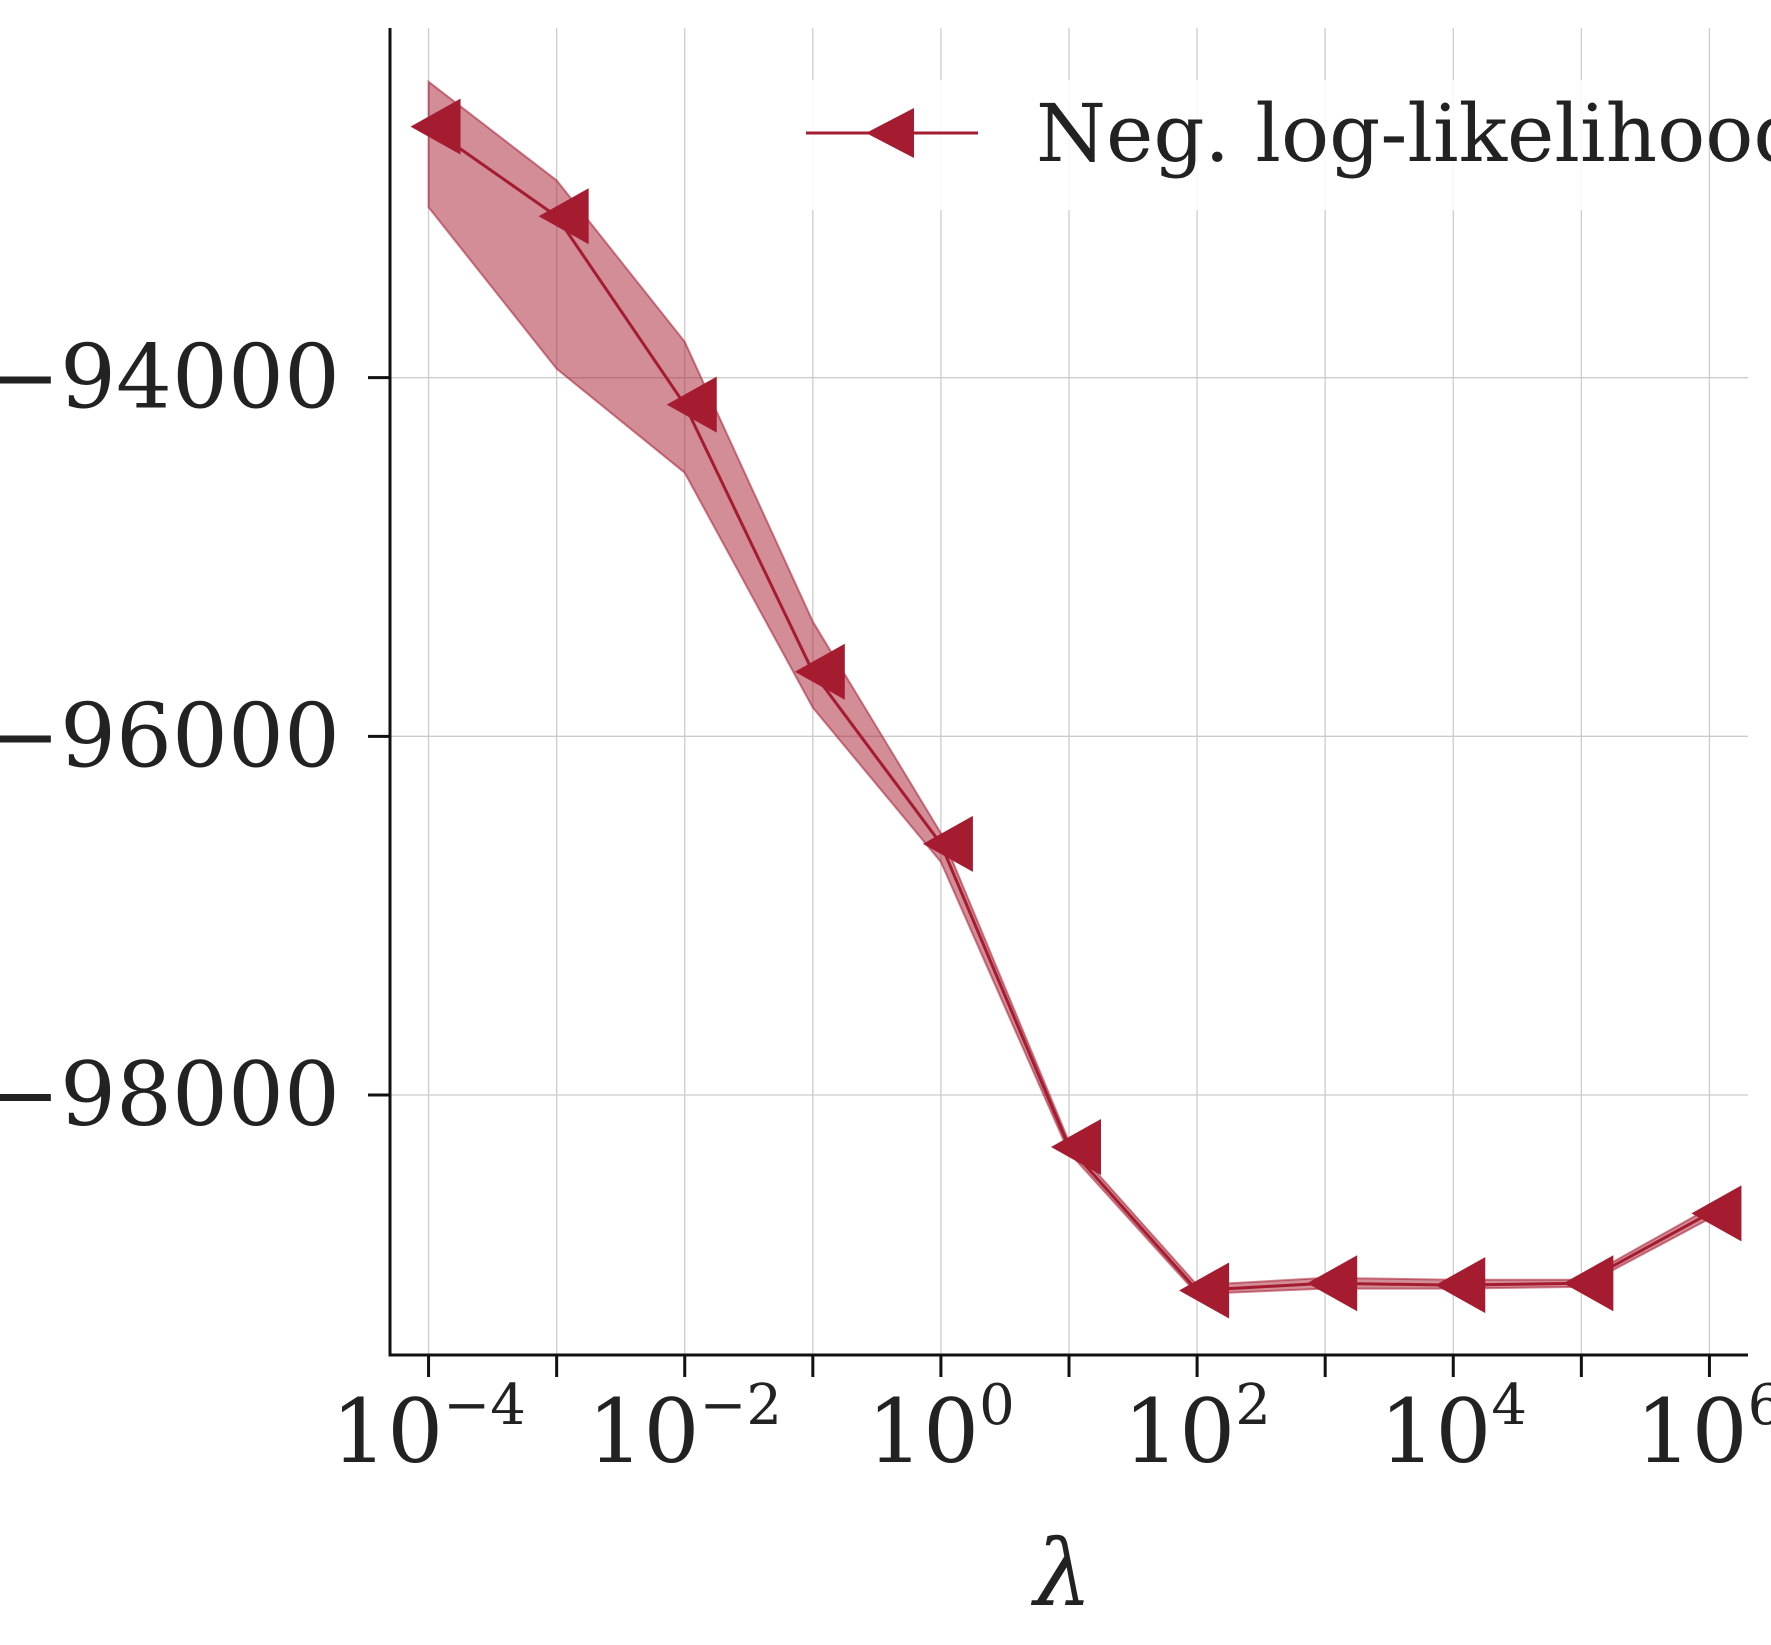 This screenshot has height=1645, width=1771. What do you see at coordinates (428, 1428) in the screenshot?
I see `x-tick-label: 10⁻⁴` at bounding box center [428, 1428].